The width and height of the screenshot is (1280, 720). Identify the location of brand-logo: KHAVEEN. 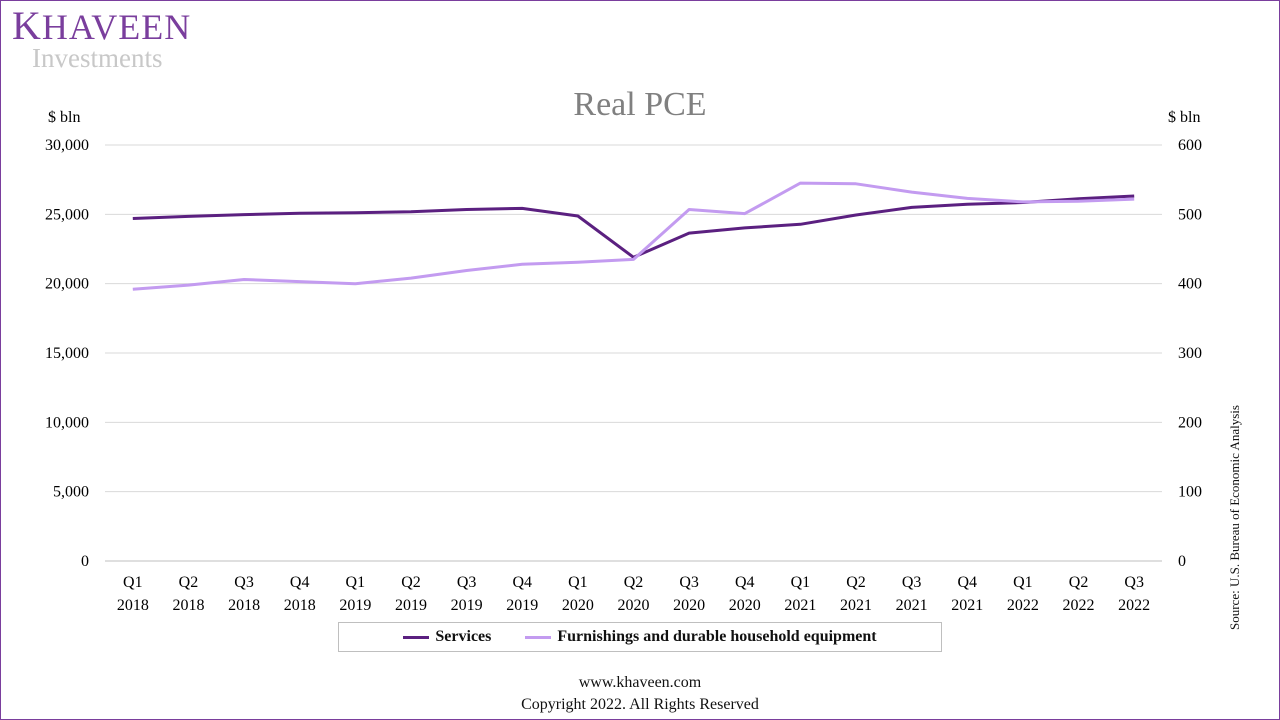
(102, 25).